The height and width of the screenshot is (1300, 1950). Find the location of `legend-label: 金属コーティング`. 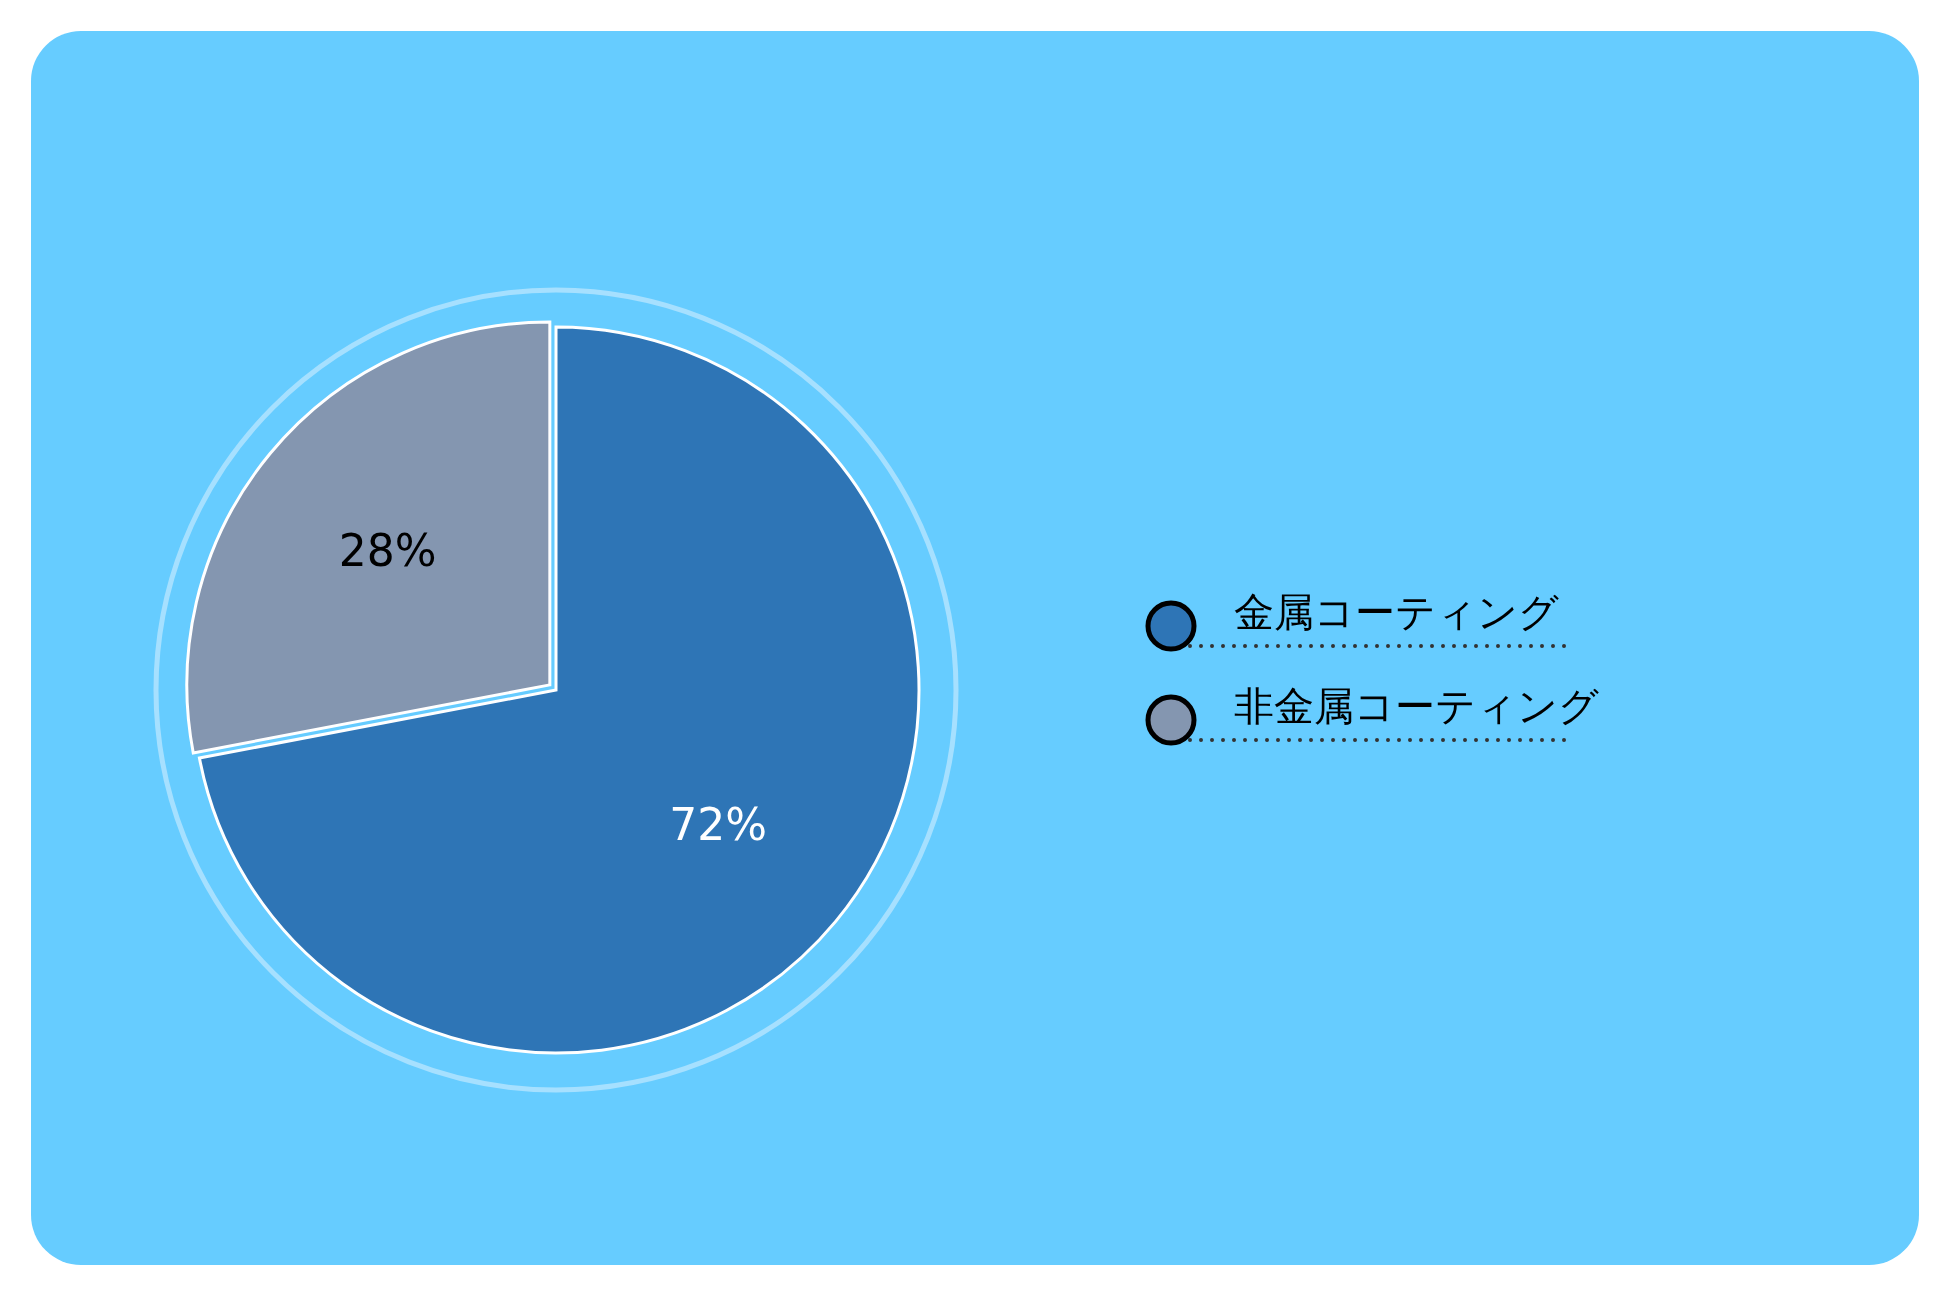

legend-label: 金属コーティング is located at coordinates (1396, 612).